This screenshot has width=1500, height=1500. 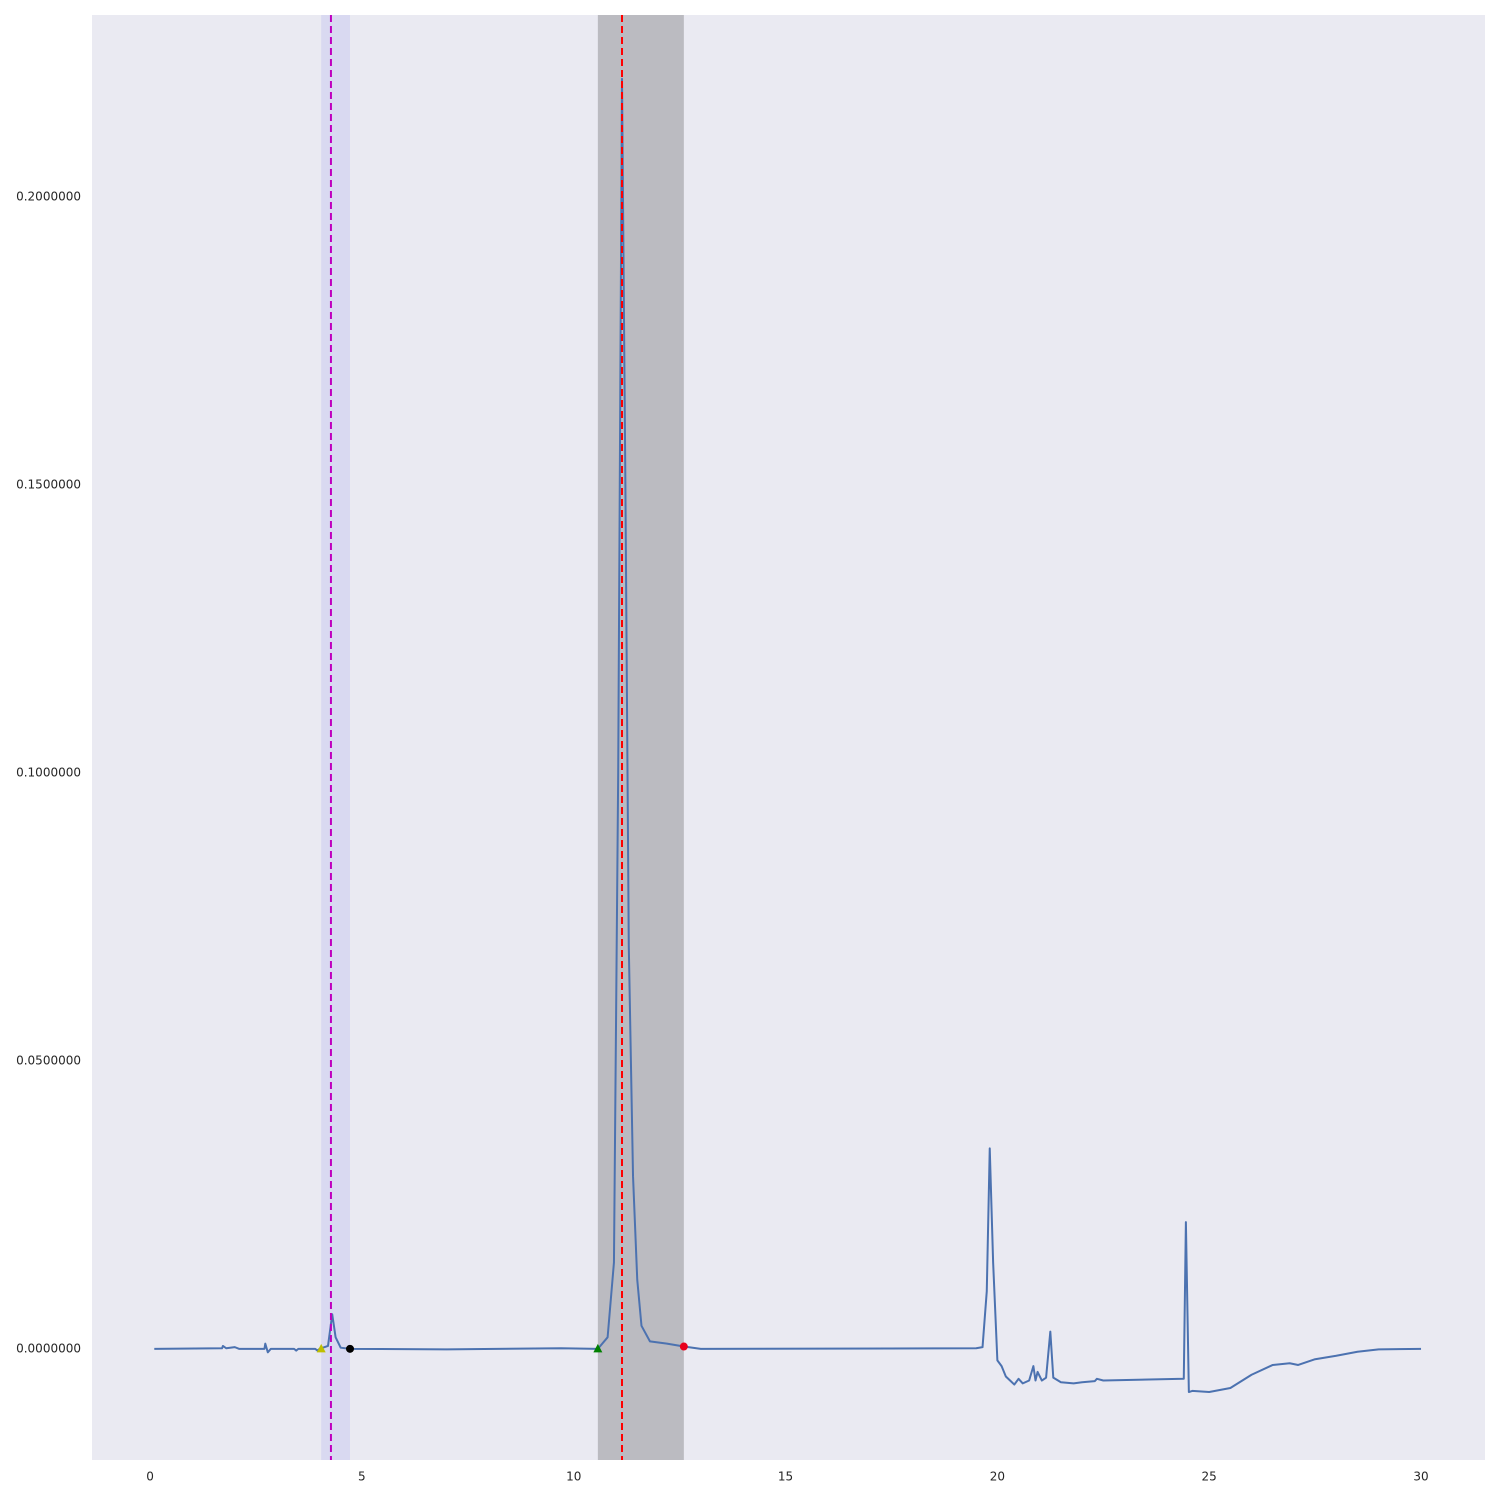 I want to click on y-tick-label: 0.1500000, so click(x=48, y=484).